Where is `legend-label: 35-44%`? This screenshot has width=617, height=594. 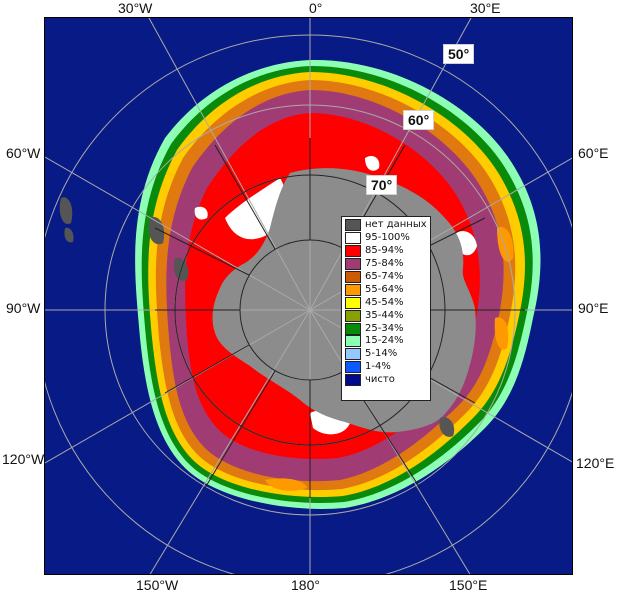 legend-label: 35-44% is located at coordinates (384, 315).